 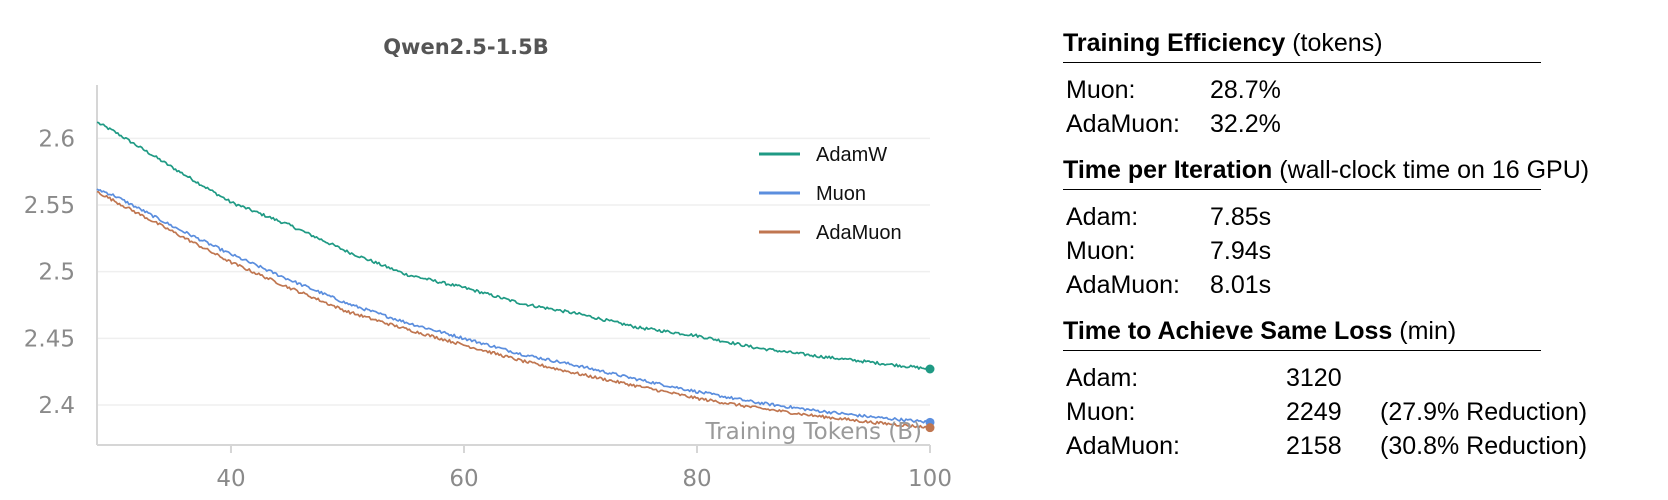 What do you see at coordinates (1363, 251) in the screenshot?
I see `stats-row: Muon: 7.94s` at bounding box center [1363, 251].